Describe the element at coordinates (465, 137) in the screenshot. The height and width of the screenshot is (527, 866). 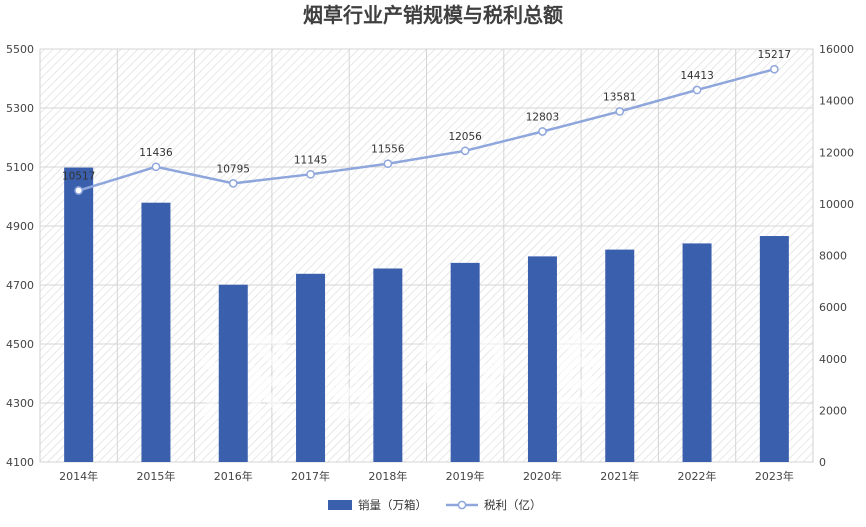
I see `data-label: 12056` at that location.